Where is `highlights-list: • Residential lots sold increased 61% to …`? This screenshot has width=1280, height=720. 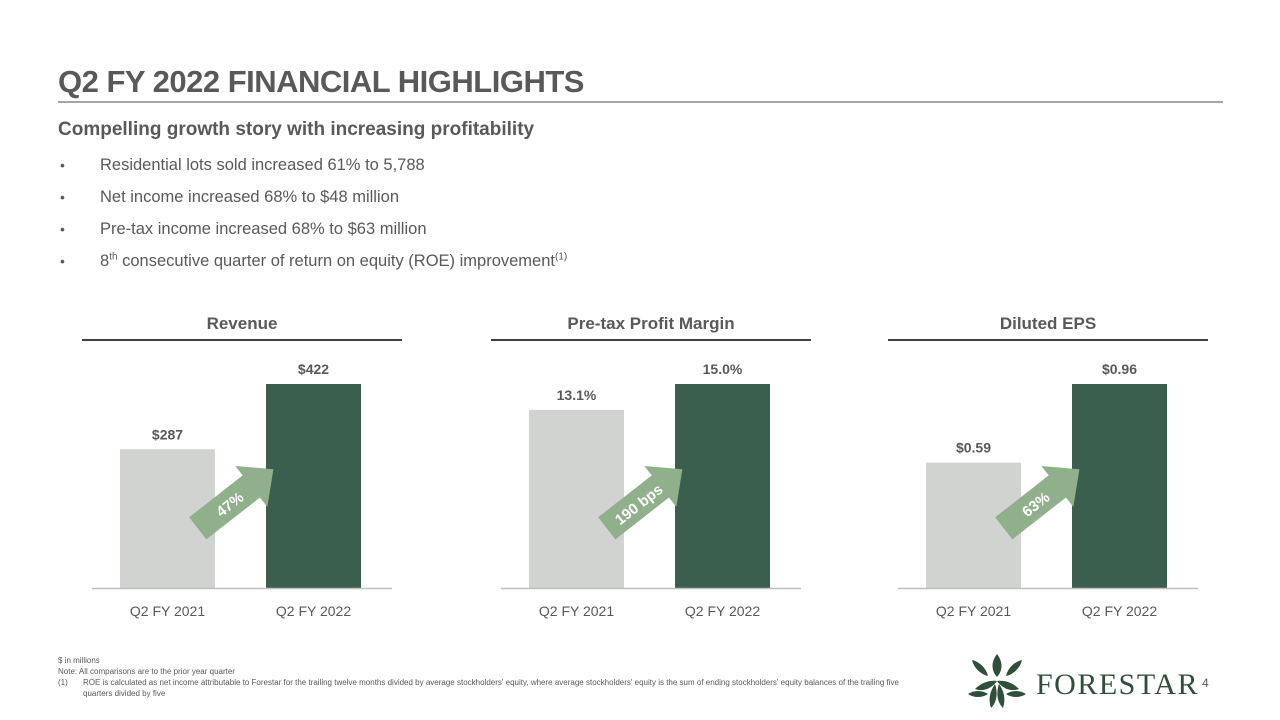 highlights-list: • Residential lots sold increased 61% to … is located at coordinates (312, 218).